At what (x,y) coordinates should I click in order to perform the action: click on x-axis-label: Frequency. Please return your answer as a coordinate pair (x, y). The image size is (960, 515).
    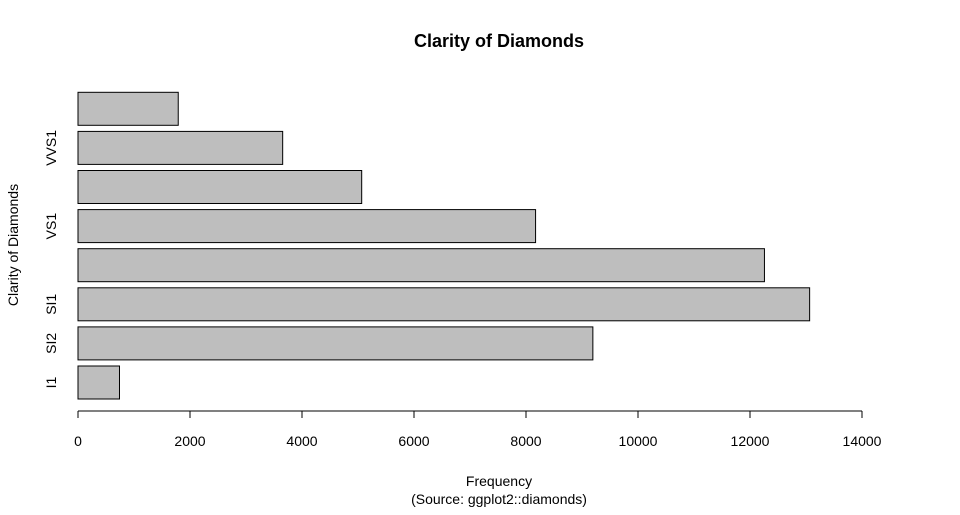
    Looking at the image, I should click on (499, 481).